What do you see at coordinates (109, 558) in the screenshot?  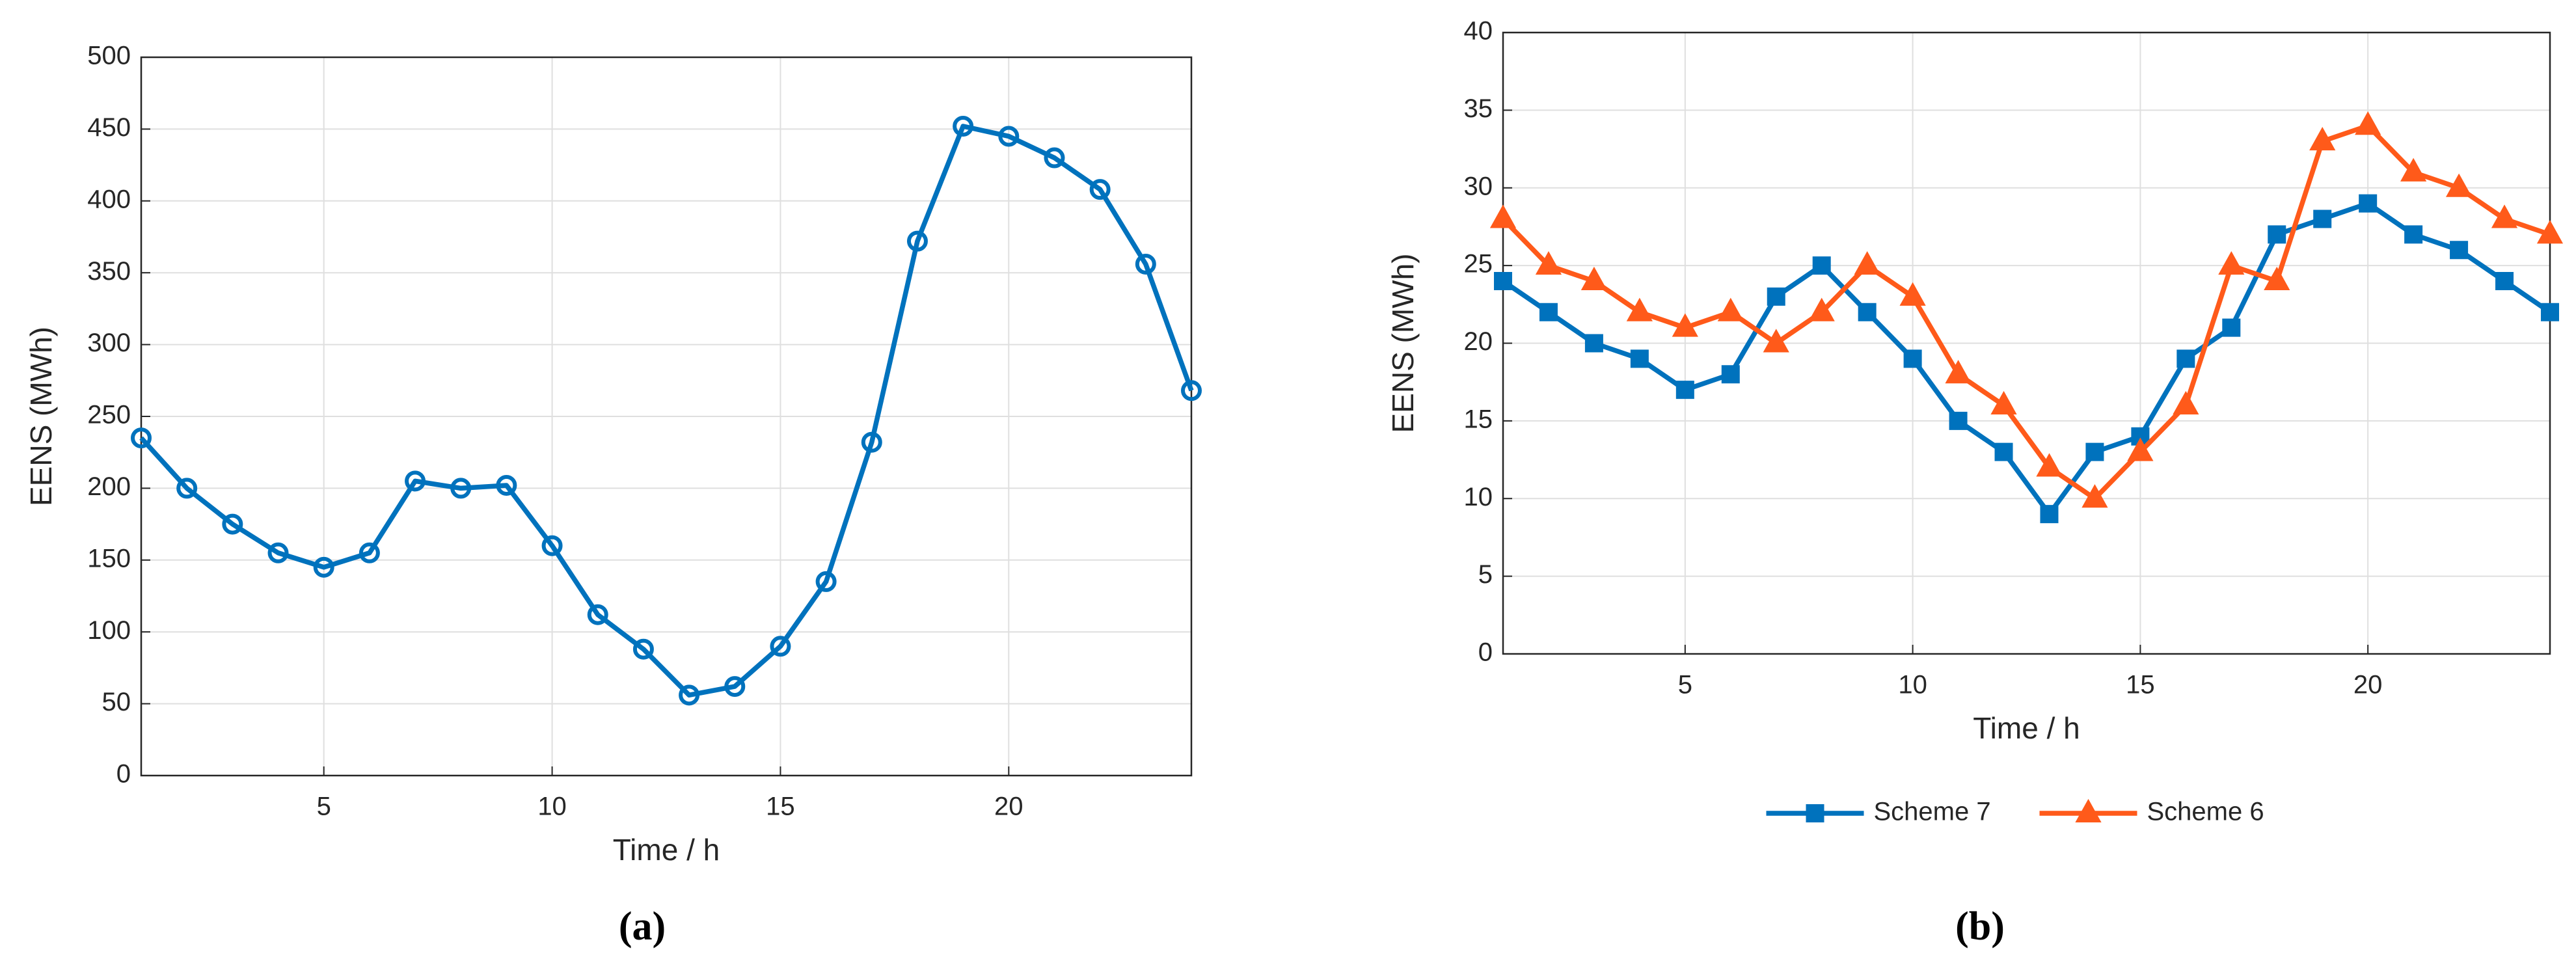 I see `y-tick-label: 150` at bounding box center [109, 558].